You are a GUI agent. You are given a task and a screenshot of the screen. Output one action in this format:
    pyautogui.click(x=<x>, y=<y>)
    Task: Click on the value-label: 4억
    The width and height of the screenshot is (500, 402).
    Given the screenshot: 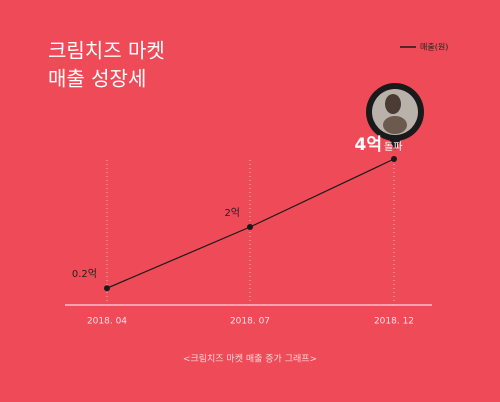 What is the action you would take?
    pyautogui.click(x=368, y=145)
    